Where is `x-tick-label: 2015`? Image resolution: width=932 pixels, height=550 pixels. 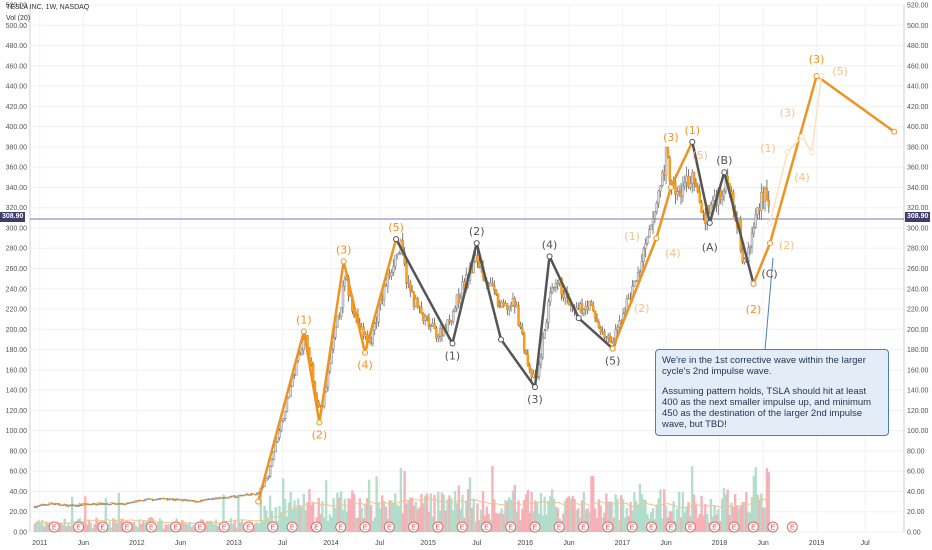
x-tick-label: 2015 is located at coordinates (428, 543).